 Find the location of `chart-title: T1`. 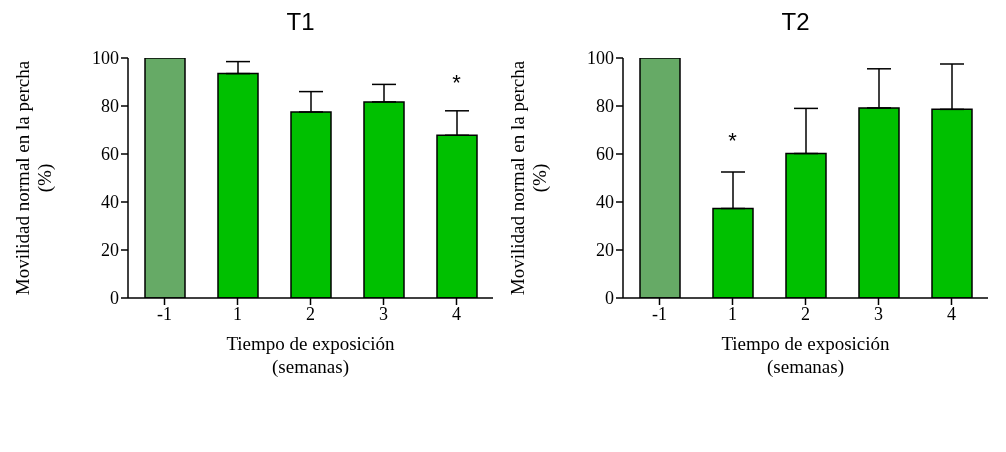

chart-title: T1 is located at coordinates (300, 22).